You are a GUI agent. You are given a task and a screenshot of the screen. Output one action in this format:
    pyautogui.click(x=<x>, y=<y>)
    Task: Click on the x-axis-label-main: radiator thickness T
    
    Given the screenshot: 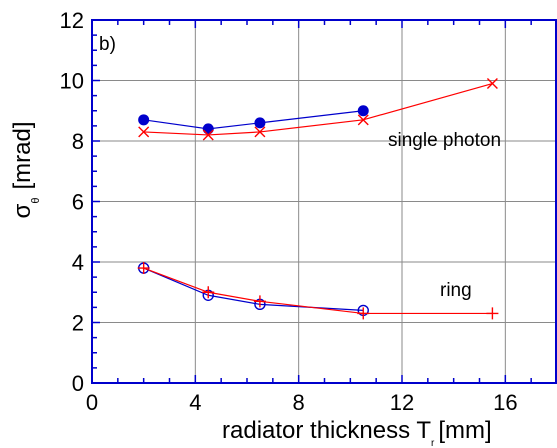 What is the action you would take?
    pyautogui.click(x=326, y=430)
    